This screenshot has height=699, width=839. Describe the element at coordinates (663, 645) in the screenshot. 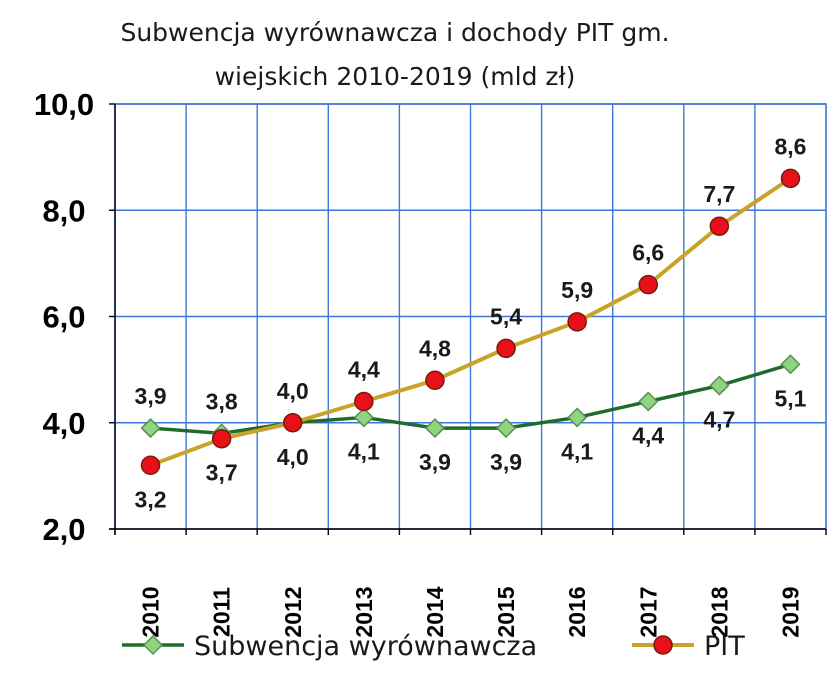

I see `legend-marker-pit` at that location.